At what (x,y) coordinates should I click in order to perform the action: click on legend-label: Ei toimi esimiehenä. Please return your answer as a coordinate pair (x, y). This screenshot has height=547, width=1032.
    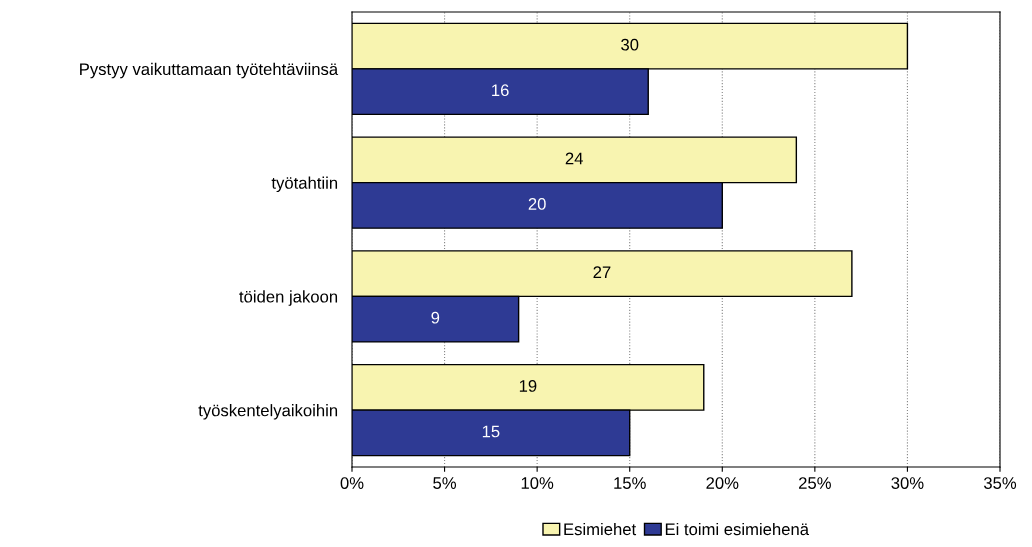
    Looking at the image, I should click on (737, 529).